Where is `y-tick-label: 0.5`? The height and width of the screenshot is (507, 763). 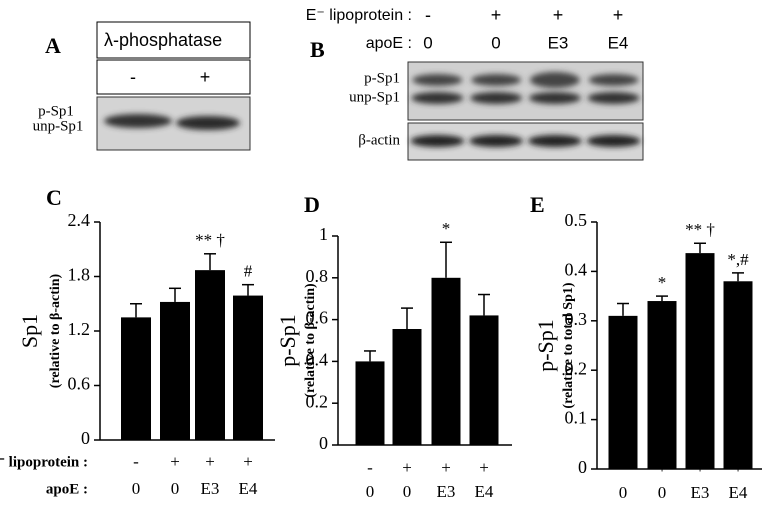 y-tick-label: 0.5 is located at coordinates (576, 220).